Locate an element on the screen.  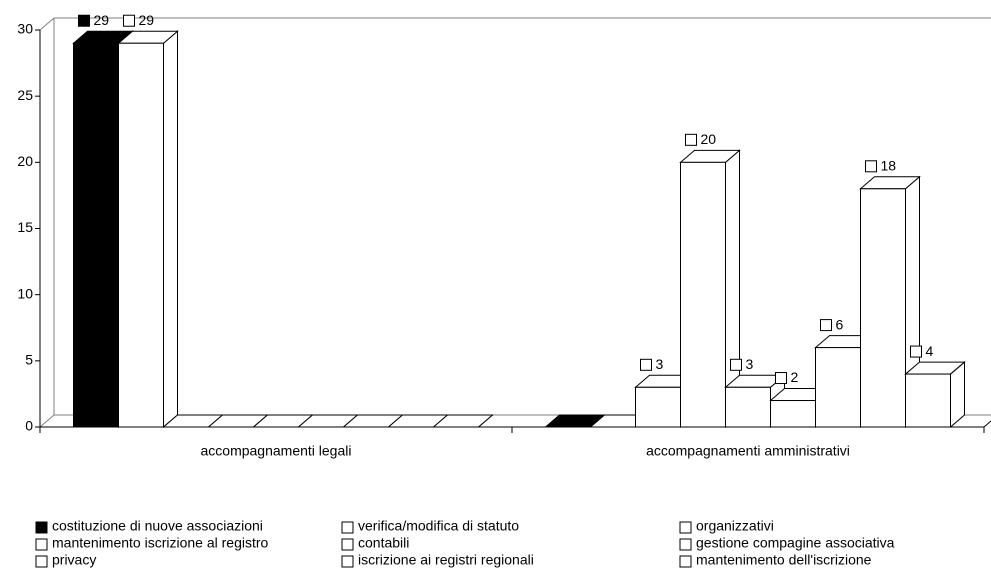
bar-side is located at coordinates (170, 229).